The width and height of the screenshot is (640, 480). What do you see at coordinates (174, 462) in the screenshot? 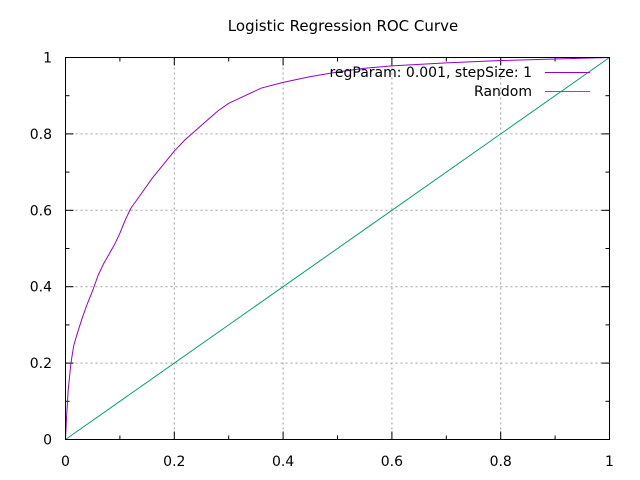
I see `x-tick-label: 0.2` at bounding box center [174, 462].